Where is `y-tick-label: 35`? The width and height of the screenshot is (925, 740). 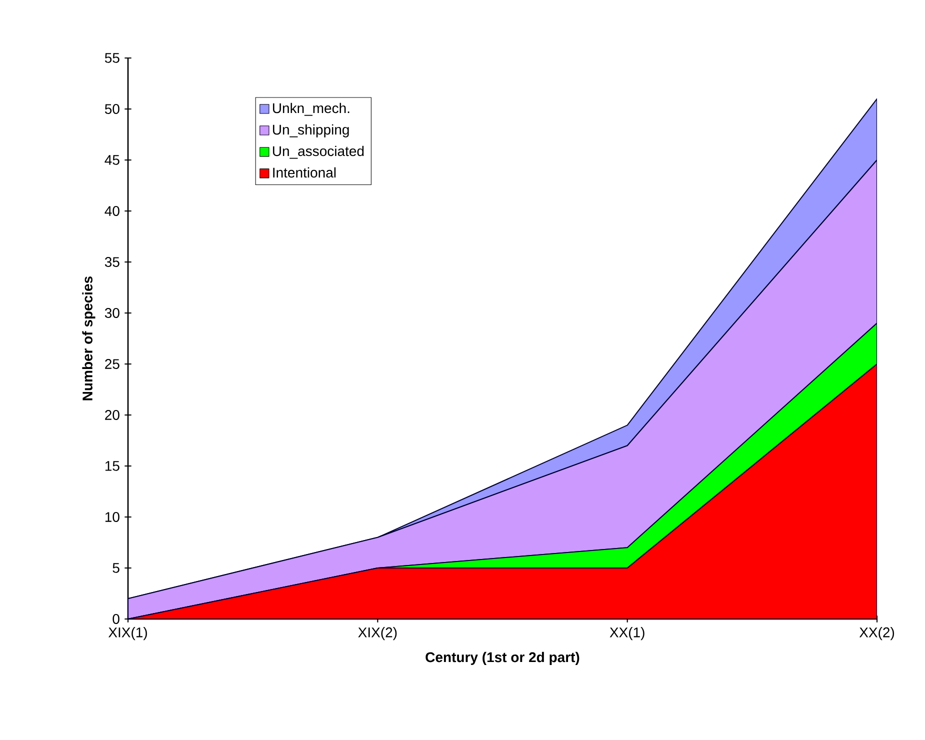
y-tick-label: 35 is located at coordinates (112, 262).